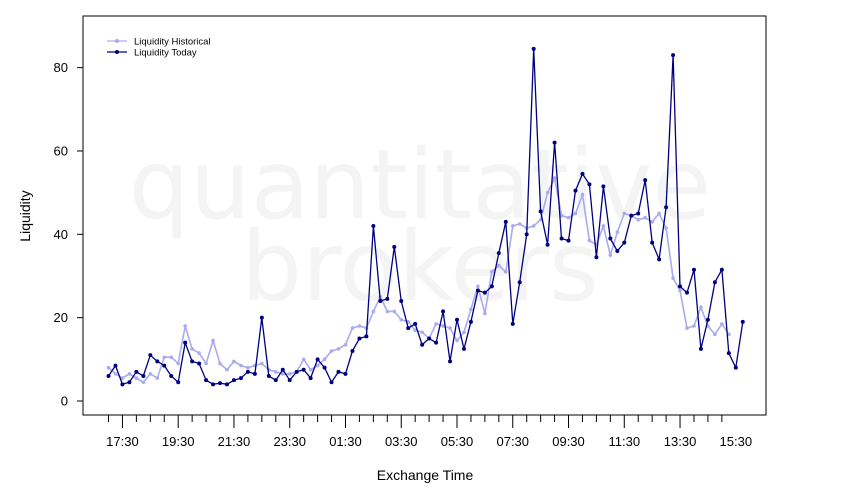  What do you see at coordinates (345, 441) in the screenshot?
I see `x-tick-label: 01:30` at bounding box center [345, 441].